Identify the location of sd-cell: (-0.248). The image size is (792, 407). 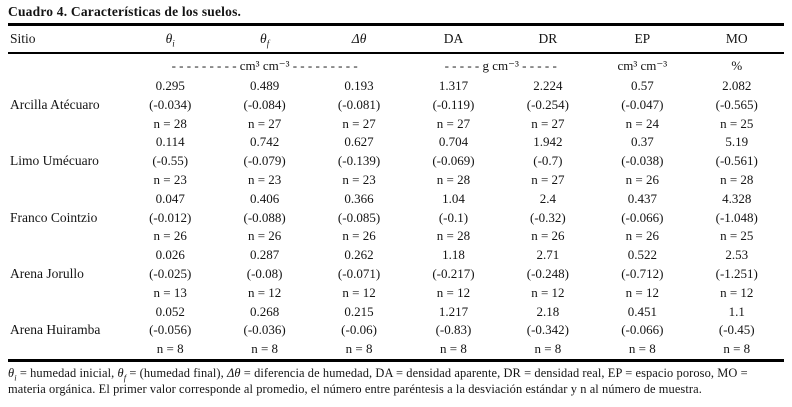
(548, 273).